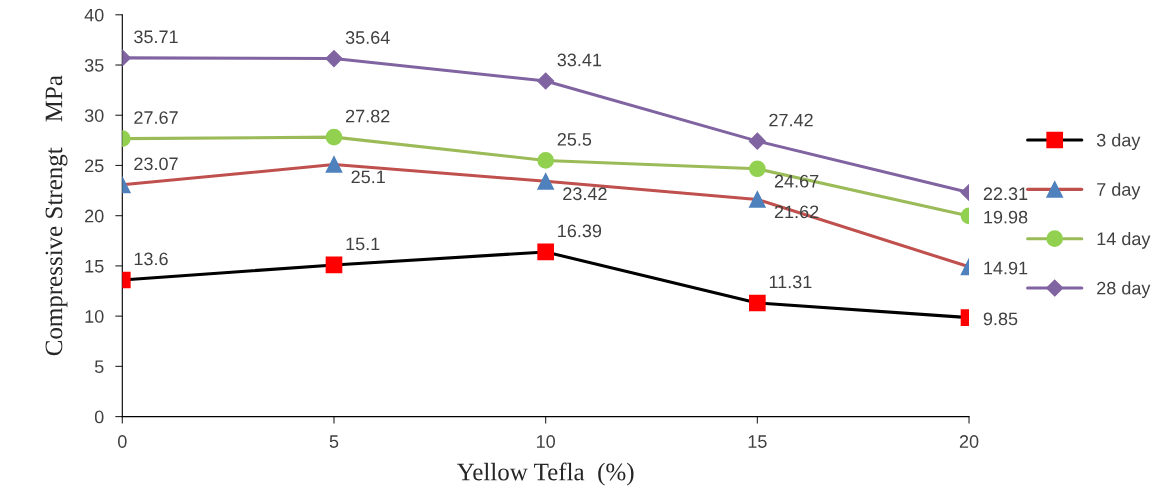 This screenshot has height=493, width=1176. What do you see at coordinates (1124, 240) in the screenshot?
I see `legend-label: 14 day` at bounding box center [1124, 240].